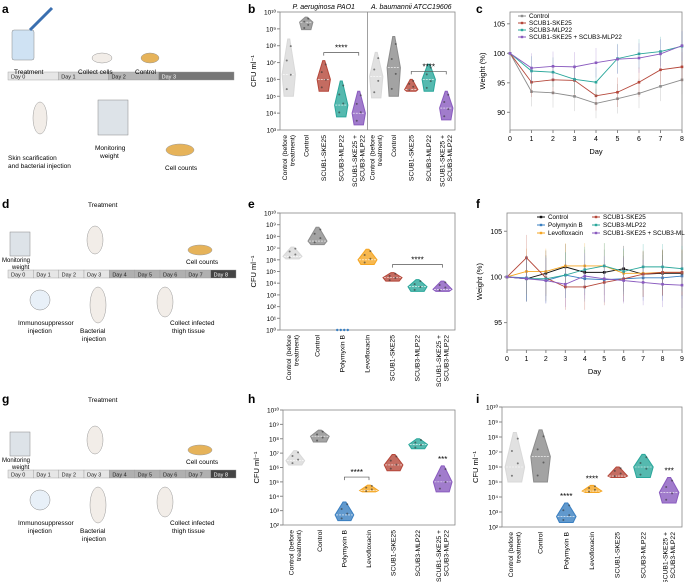  What do you see at coordinates (271, 331) in the screenshot?
I see `y-tick-label: 10⁰` at bounding box center [271, 331].